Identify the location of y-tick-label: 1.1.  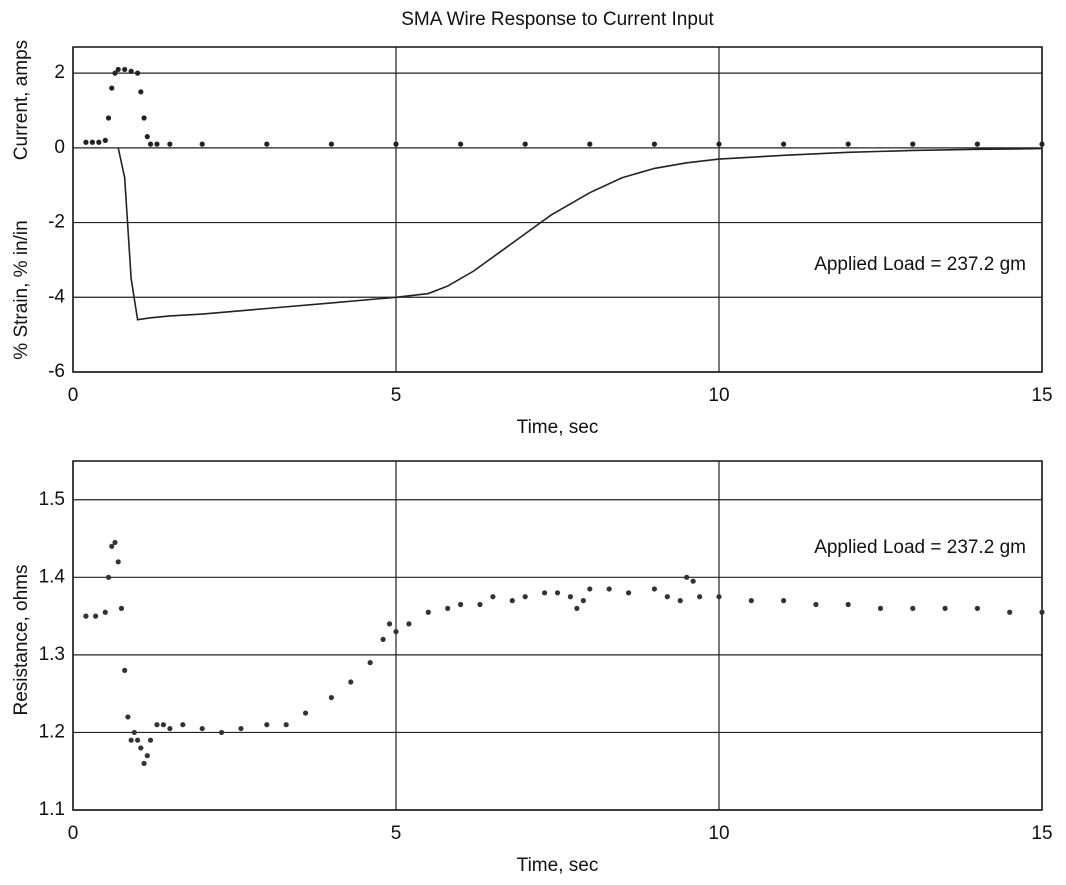
(52, 809).